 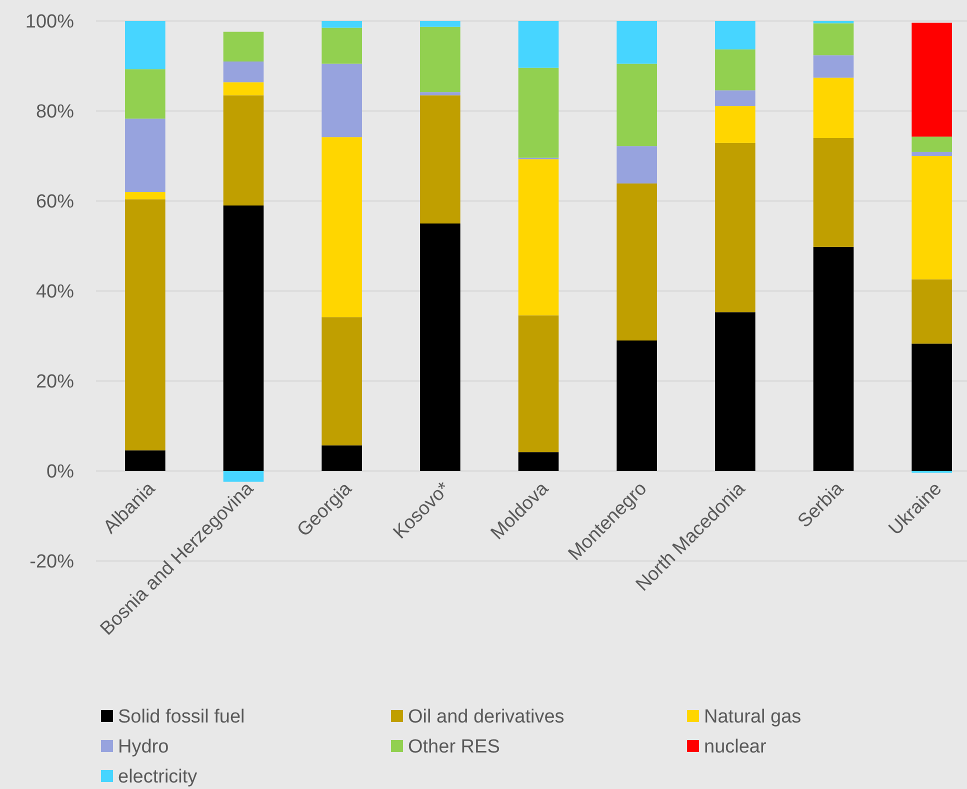 I want to click on legend-label: Solid fossil fuel, so click(x=181, y=717).